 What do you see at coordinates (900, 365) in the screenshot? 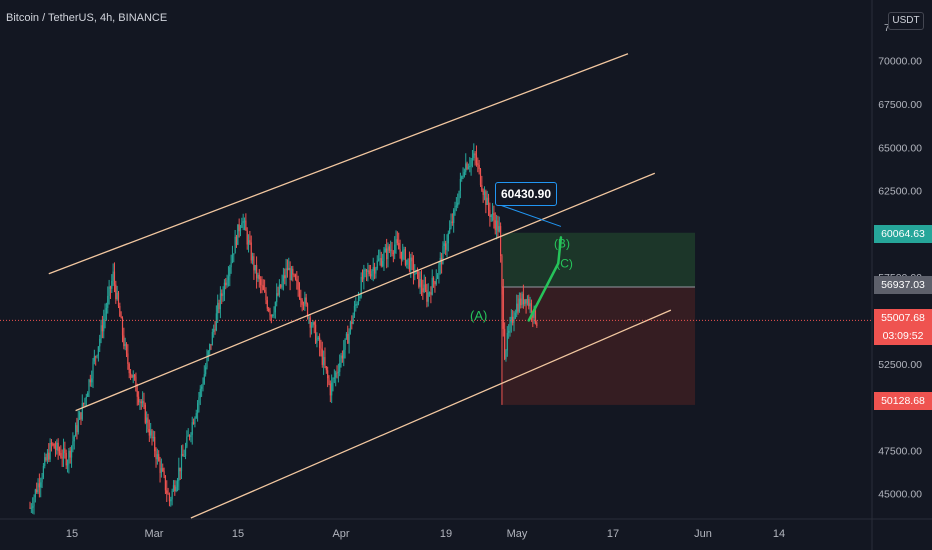
I see `y-tick-label: 52500.00` at bounding box center [900, 365].